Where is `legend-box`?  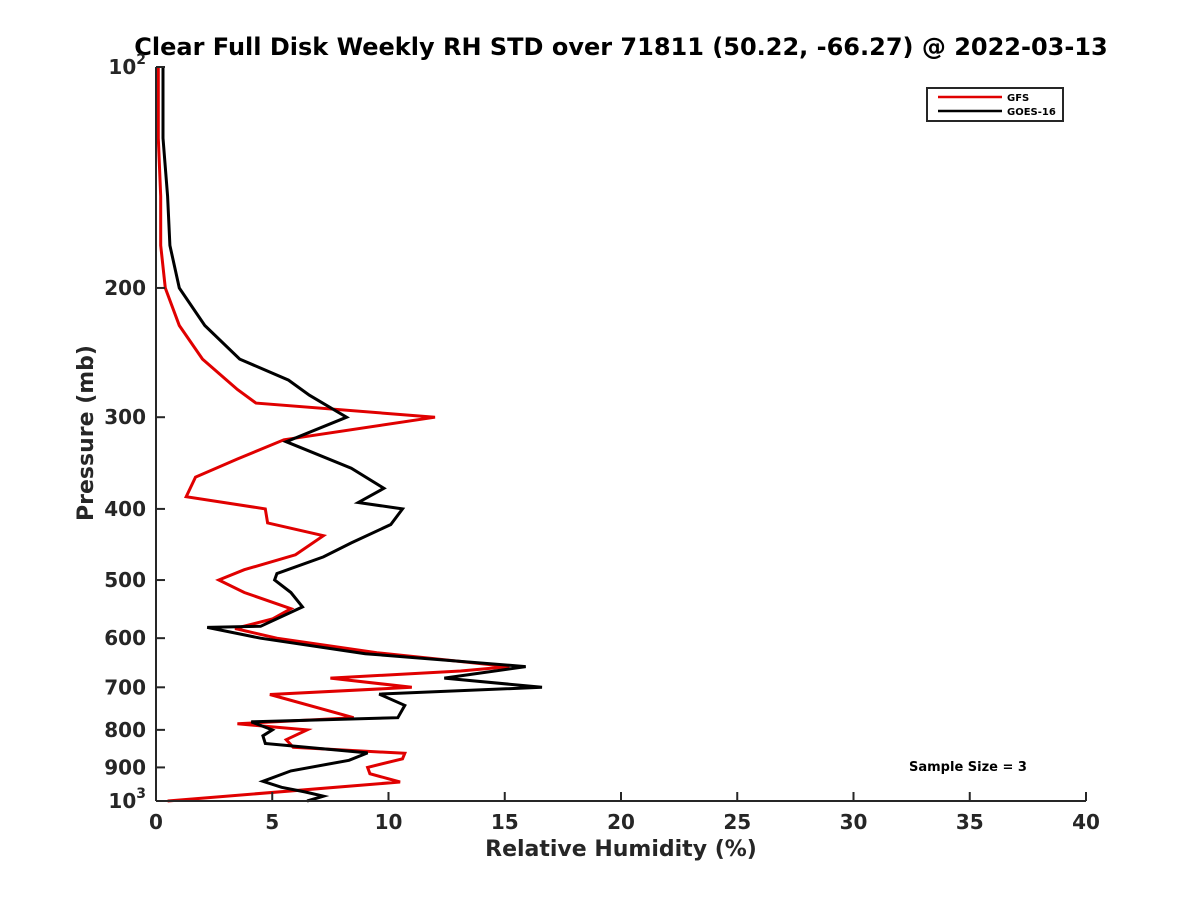 legend-box is located at coordinates (995, 104).